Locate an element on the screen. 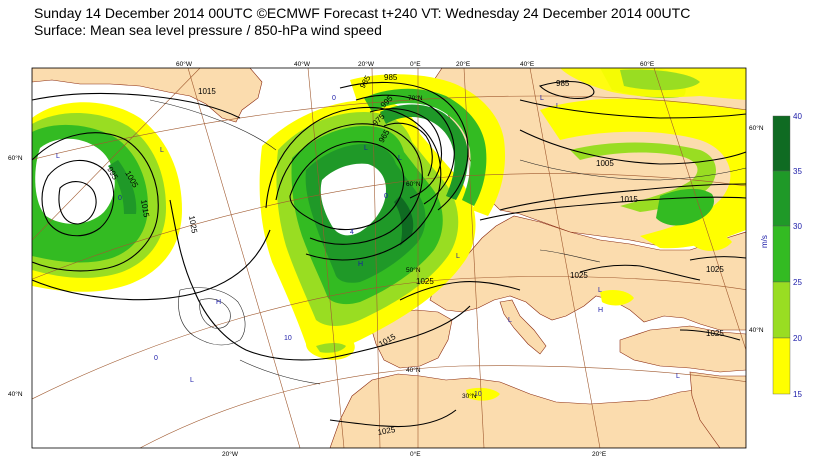 This screenshot has width=813, height=465. colorbar-tick: 25 is located at coordinates (797, 282).